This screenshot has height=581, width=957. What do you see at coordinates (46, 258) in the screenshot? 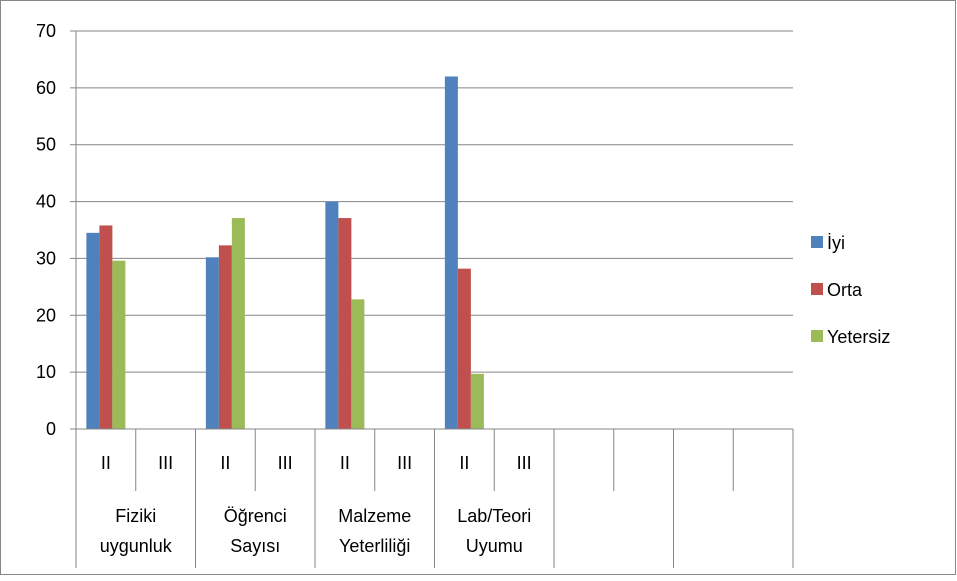
I see `y-tick-label: 30` at bounding box center [46, 258].